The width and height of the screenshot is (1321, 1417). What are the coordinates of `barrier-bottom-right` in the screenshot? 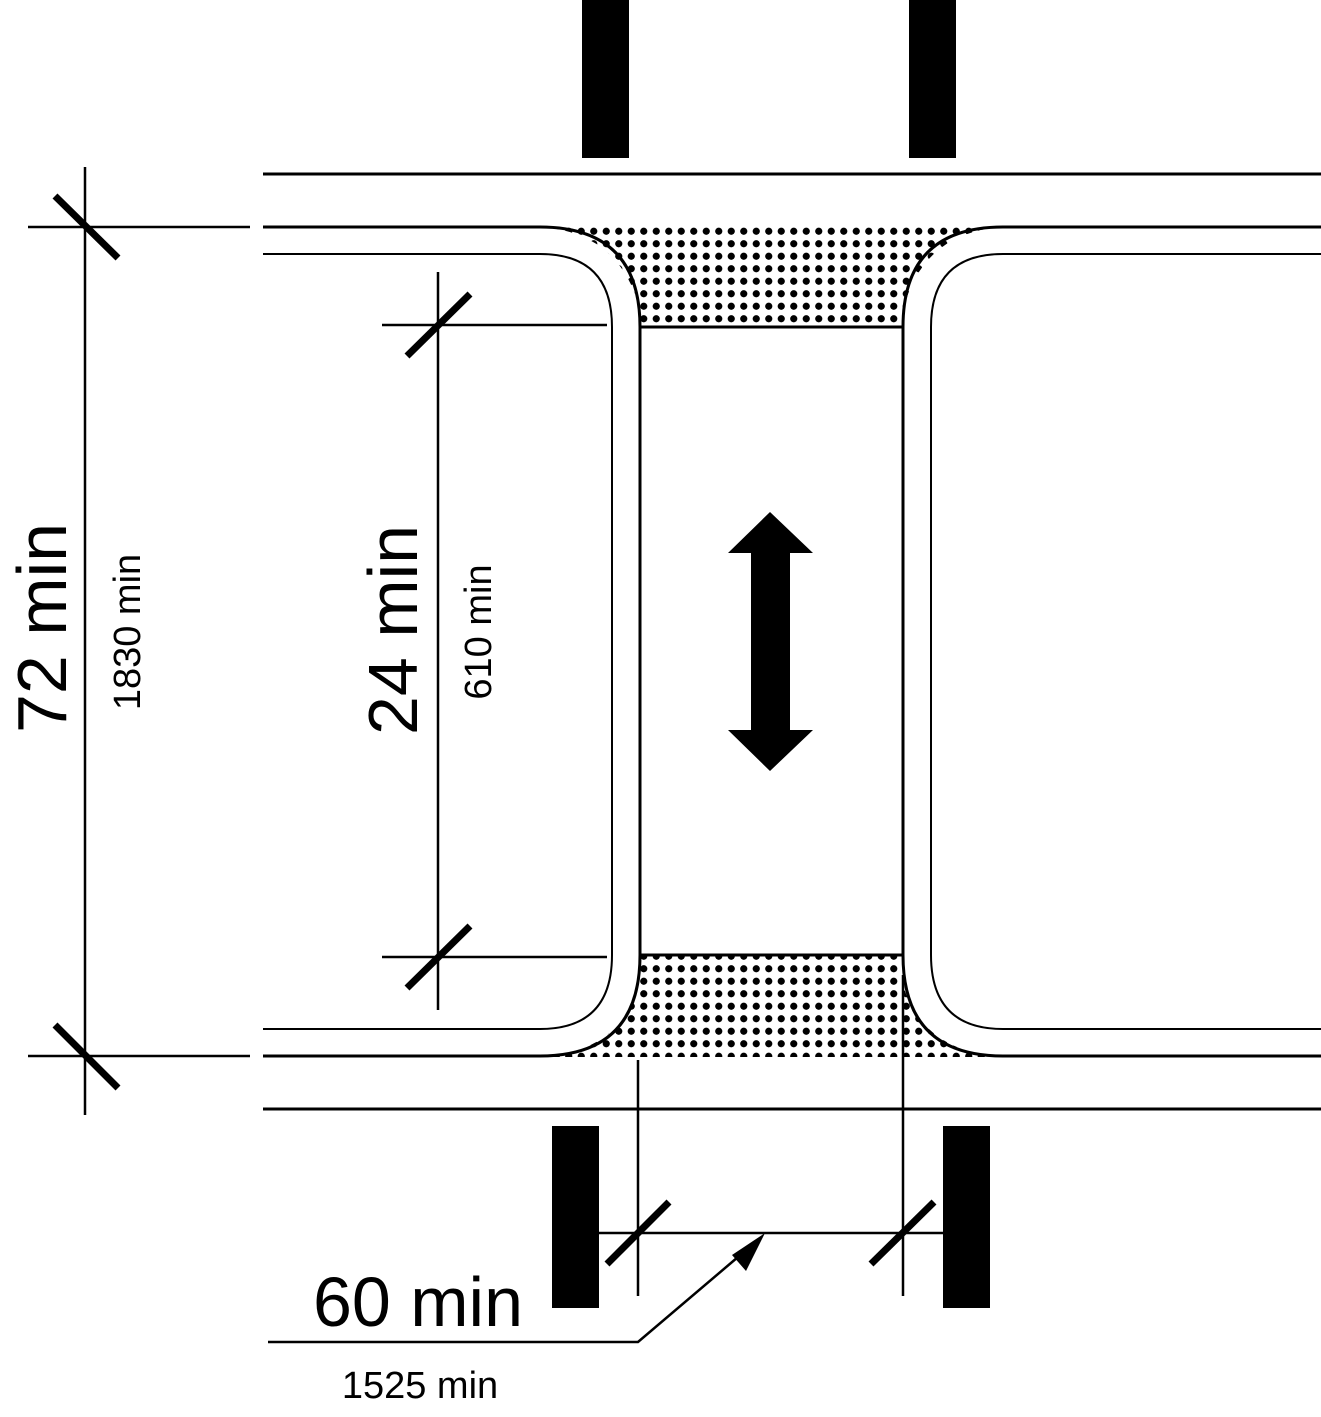 It's located at (966, 1217).